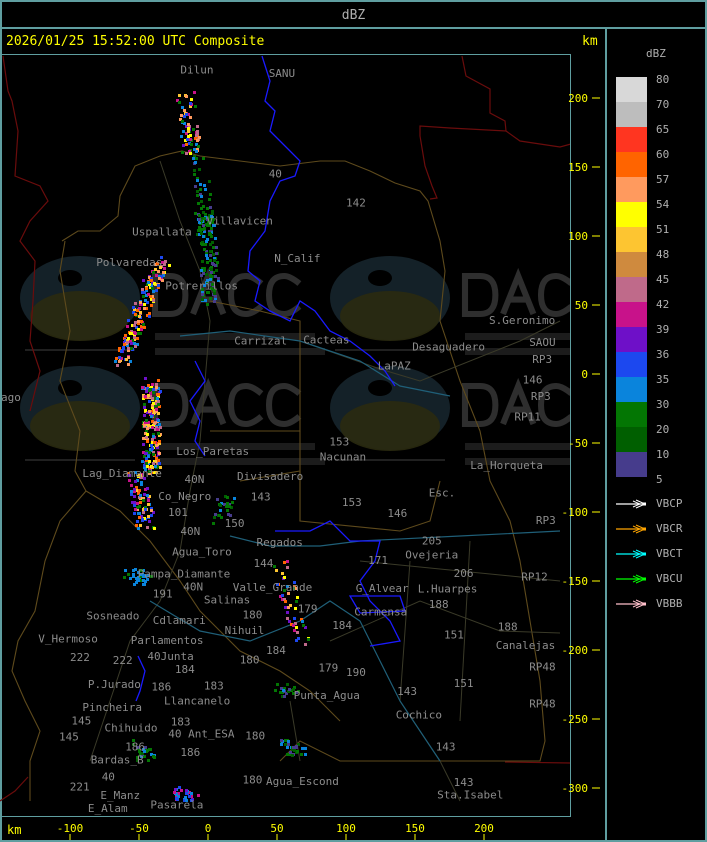 The image size is (707, 842). What do you see at coordinates (184, 573) in the screenshot?
I see `place-label: Pampa_Diamante` at bounding box center [184, 573].